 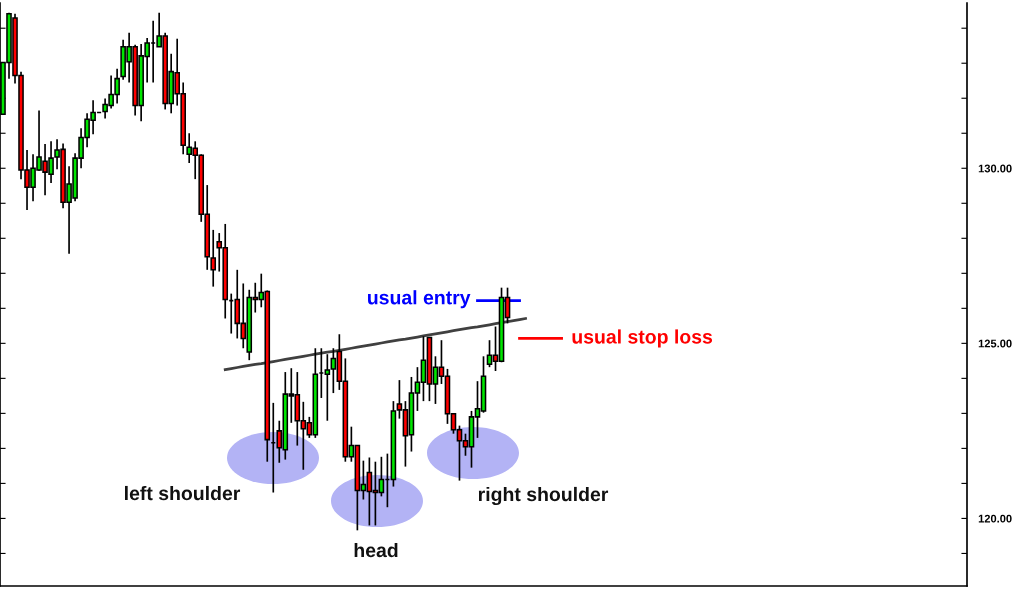 What do you see at coordinates (642, 338) in the screenshot?
I see `series-label: usual stop loss` at bounding box center [642, 338].